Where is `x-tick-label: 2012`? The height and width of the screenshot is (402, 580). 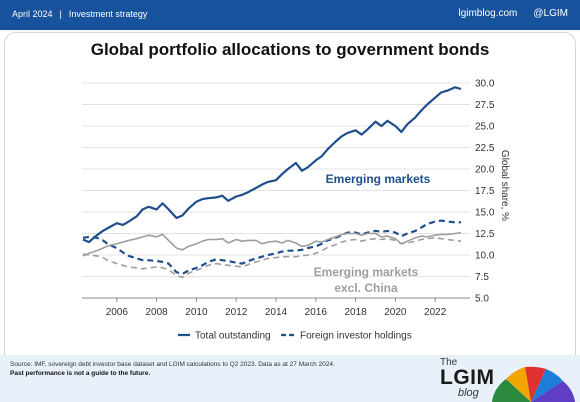
x-tick-label: 2012 is located at coordinates (236, 312).